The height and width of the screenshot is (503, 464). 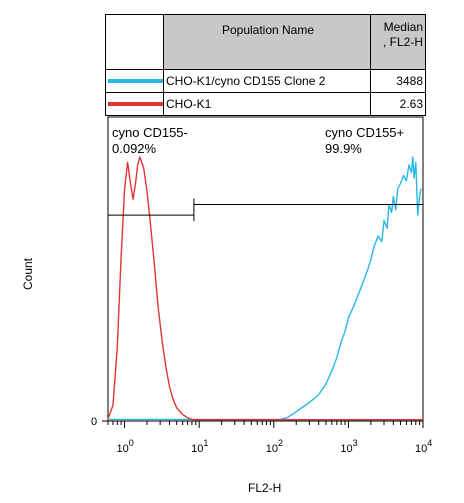 I want to click on legend-swatch-cell, so click(x=134, y=104).